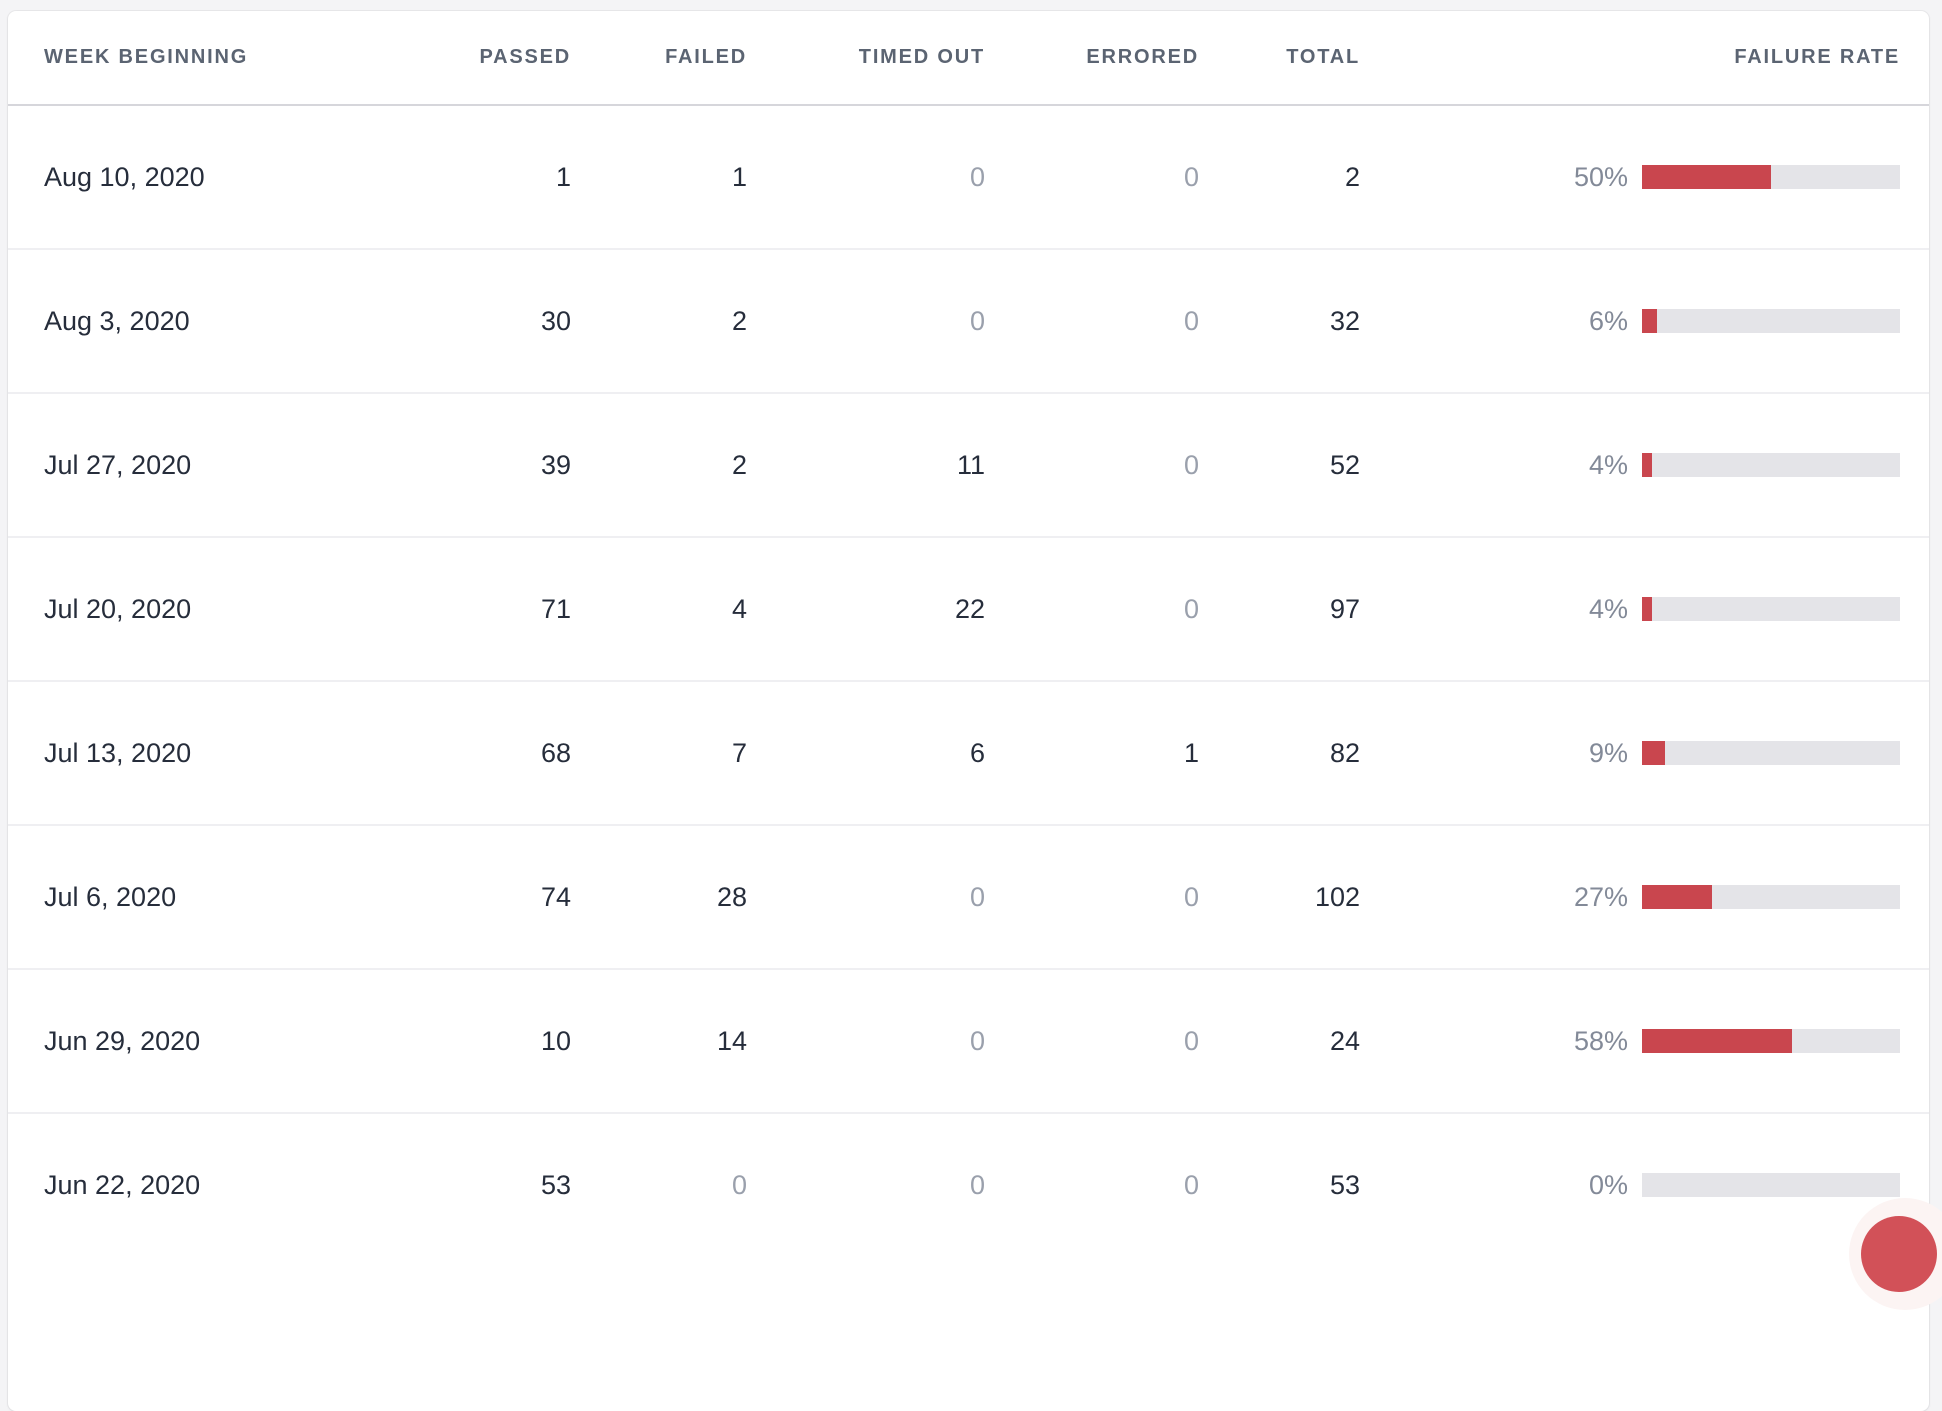 This screenshot has height=1411, width=1942. I want to click on week-beginning-cell: Jul 27, 2020, so click(118, 464).